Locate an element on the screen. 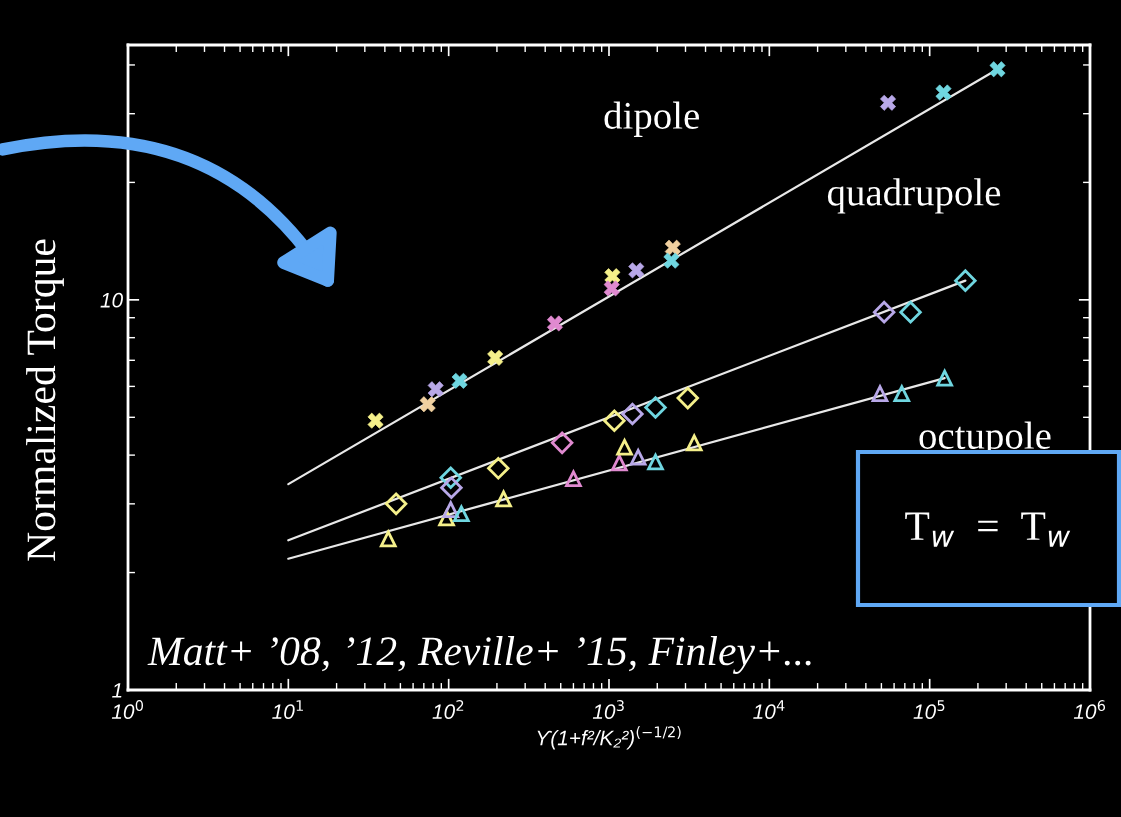 This screenshot has height=817, width=1121. x-tick-label: 10$^{0}$ is located at coordinates (127, 710).